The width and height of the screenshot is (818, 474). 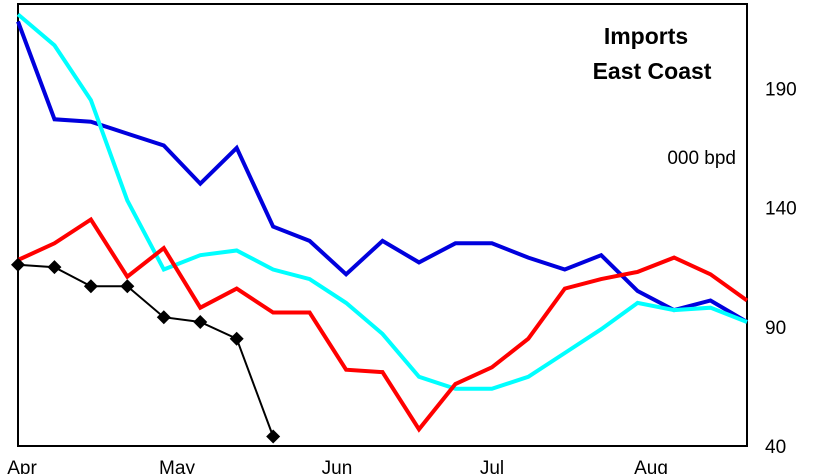 I want to click on chart-title-line-1: Imports, so click(x=646, y=36).